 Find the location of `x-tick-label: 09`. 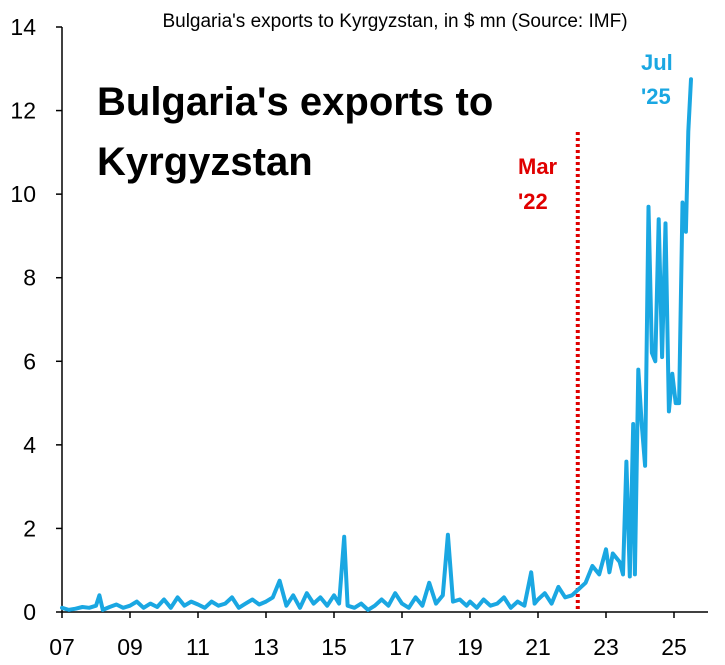

x-tick-label: 09 is located at coordinates (130, 647).